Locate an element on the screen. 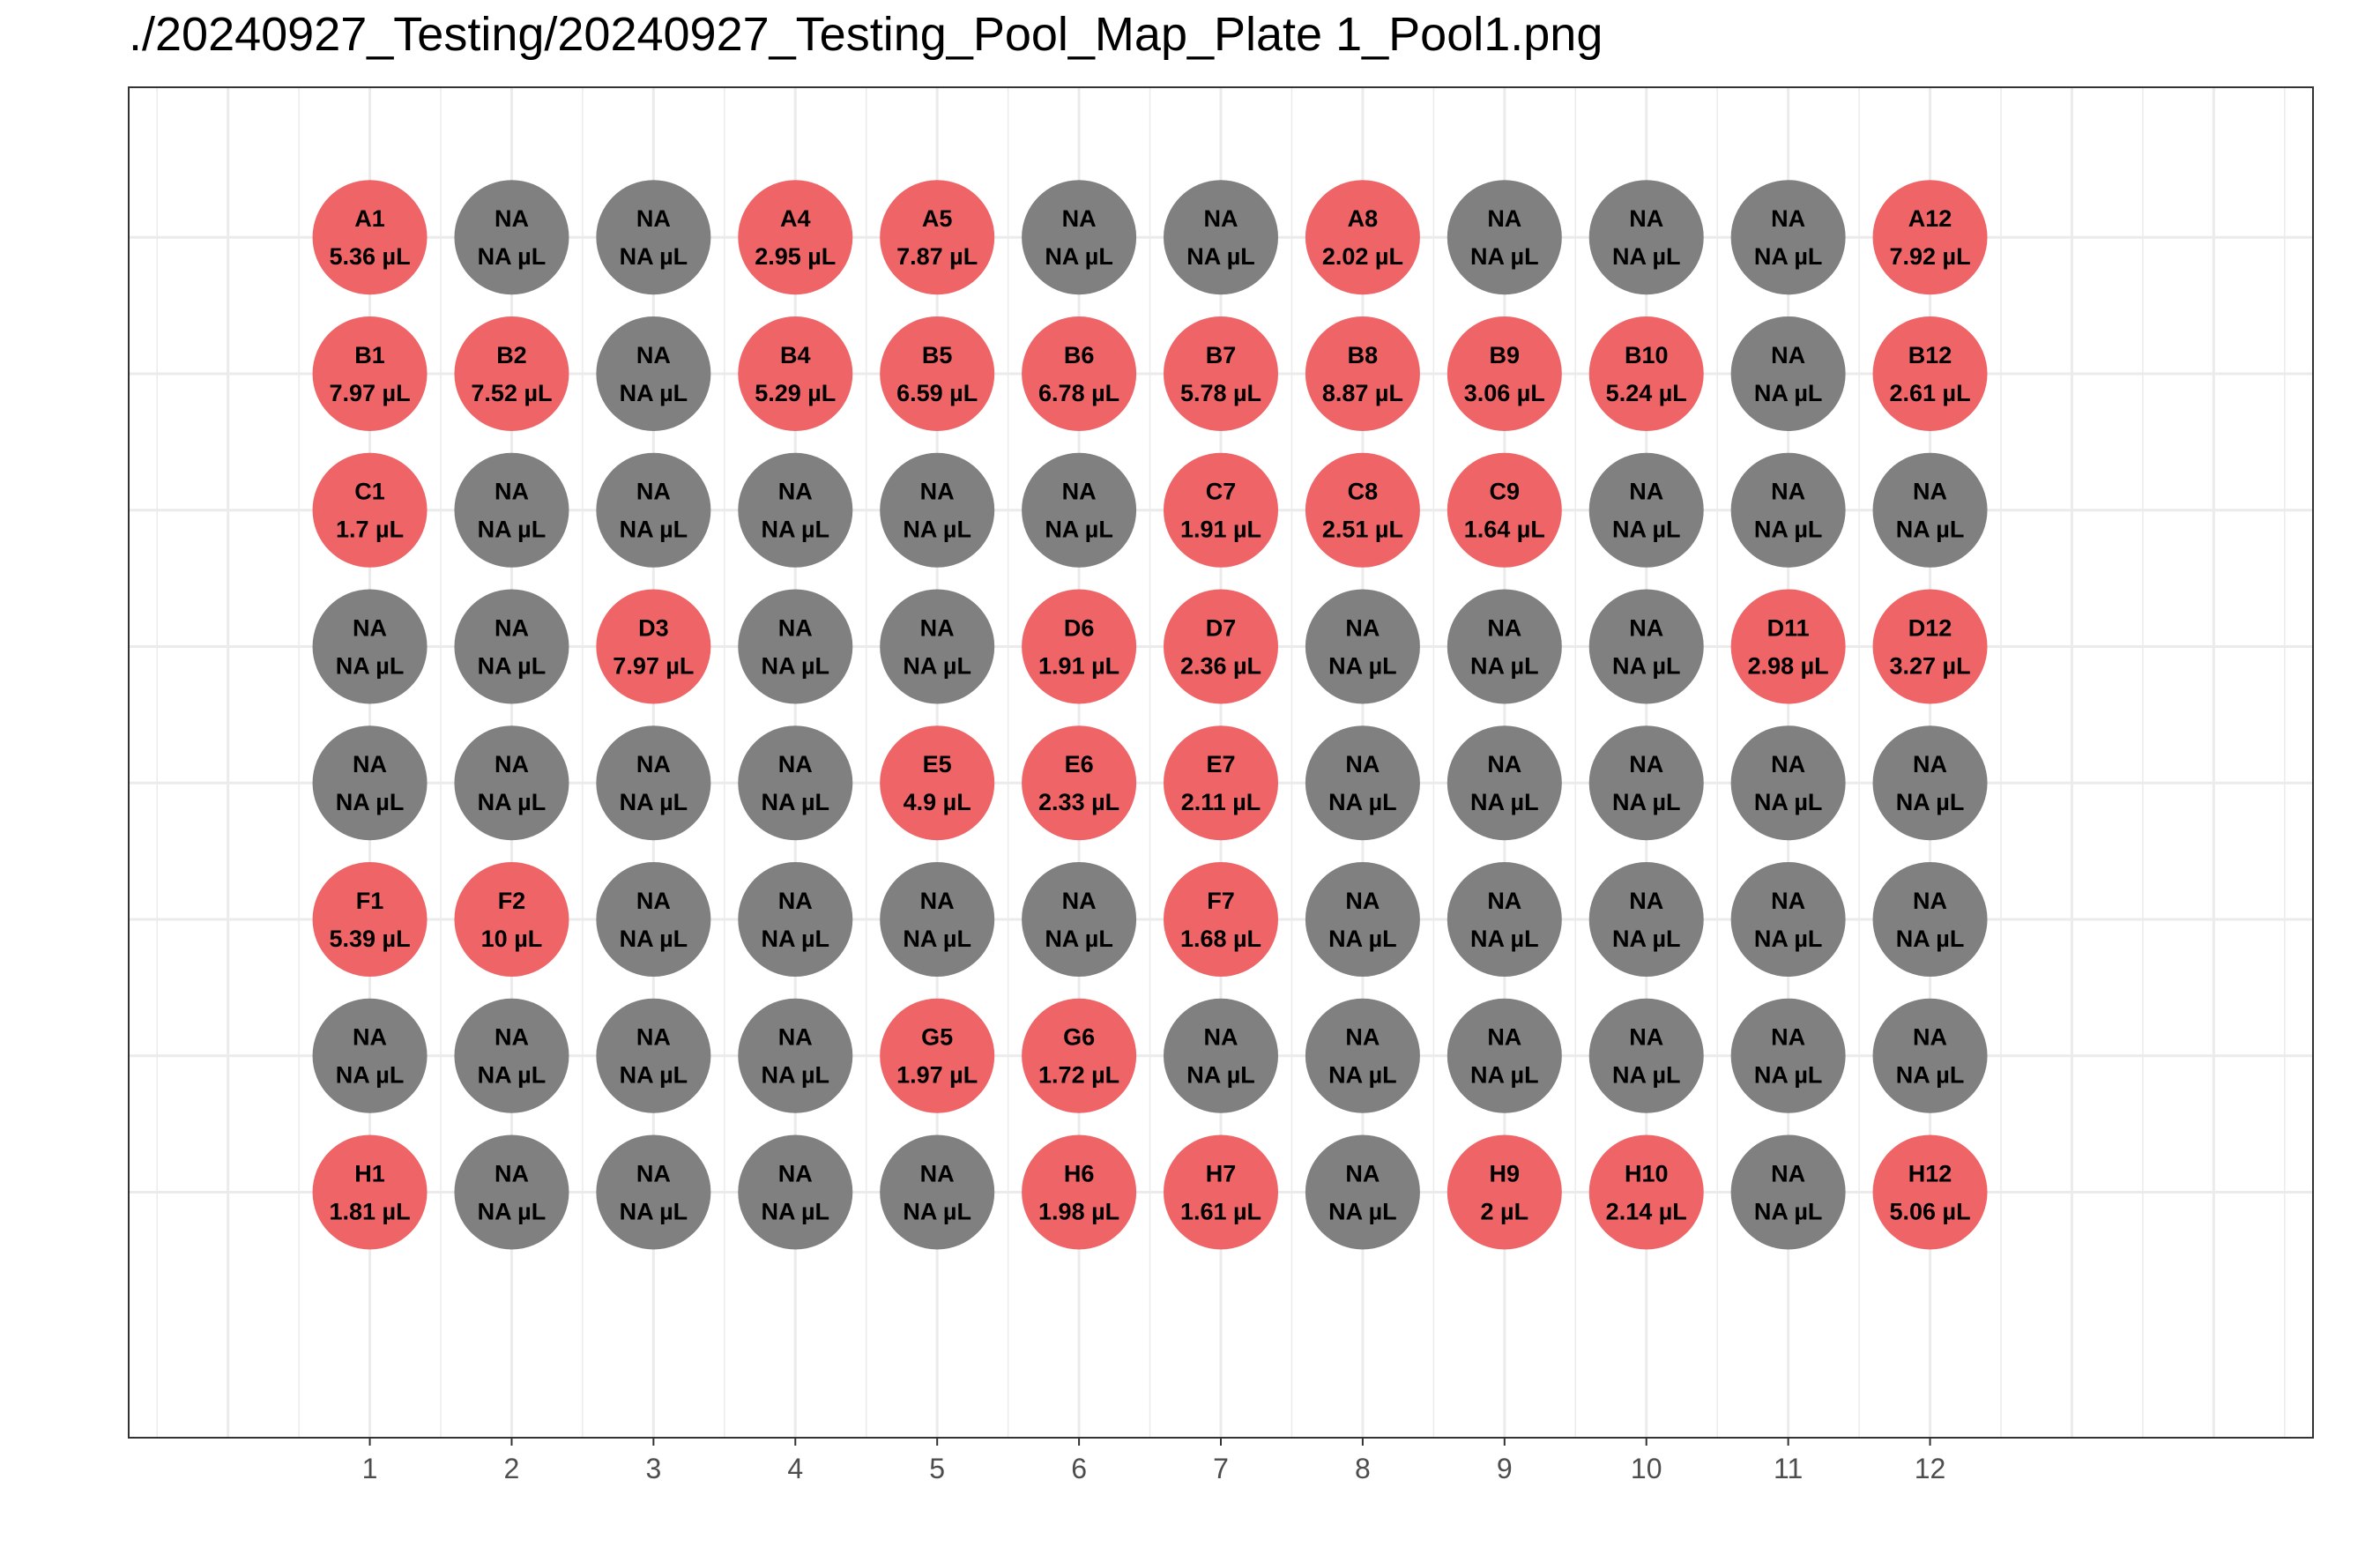 The height and width of the screenshot is (1547, 2380). well-label: G6 is located at coordinates (1079, 1037).